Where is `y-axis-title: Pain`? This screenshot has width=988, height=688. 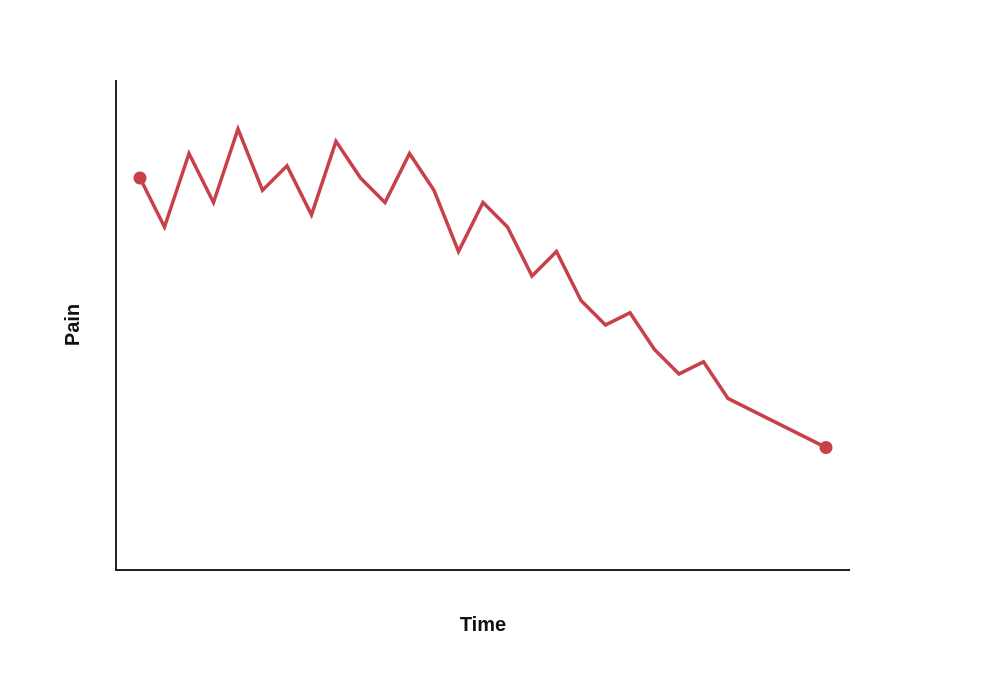 y-axis-title: Pain is located at coordinates (73, 325).